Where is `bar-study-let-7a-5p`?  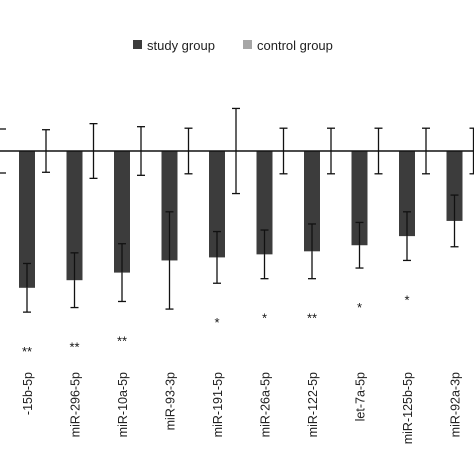 bar-study-let-7a-5p is located at coordinates (359, 198).